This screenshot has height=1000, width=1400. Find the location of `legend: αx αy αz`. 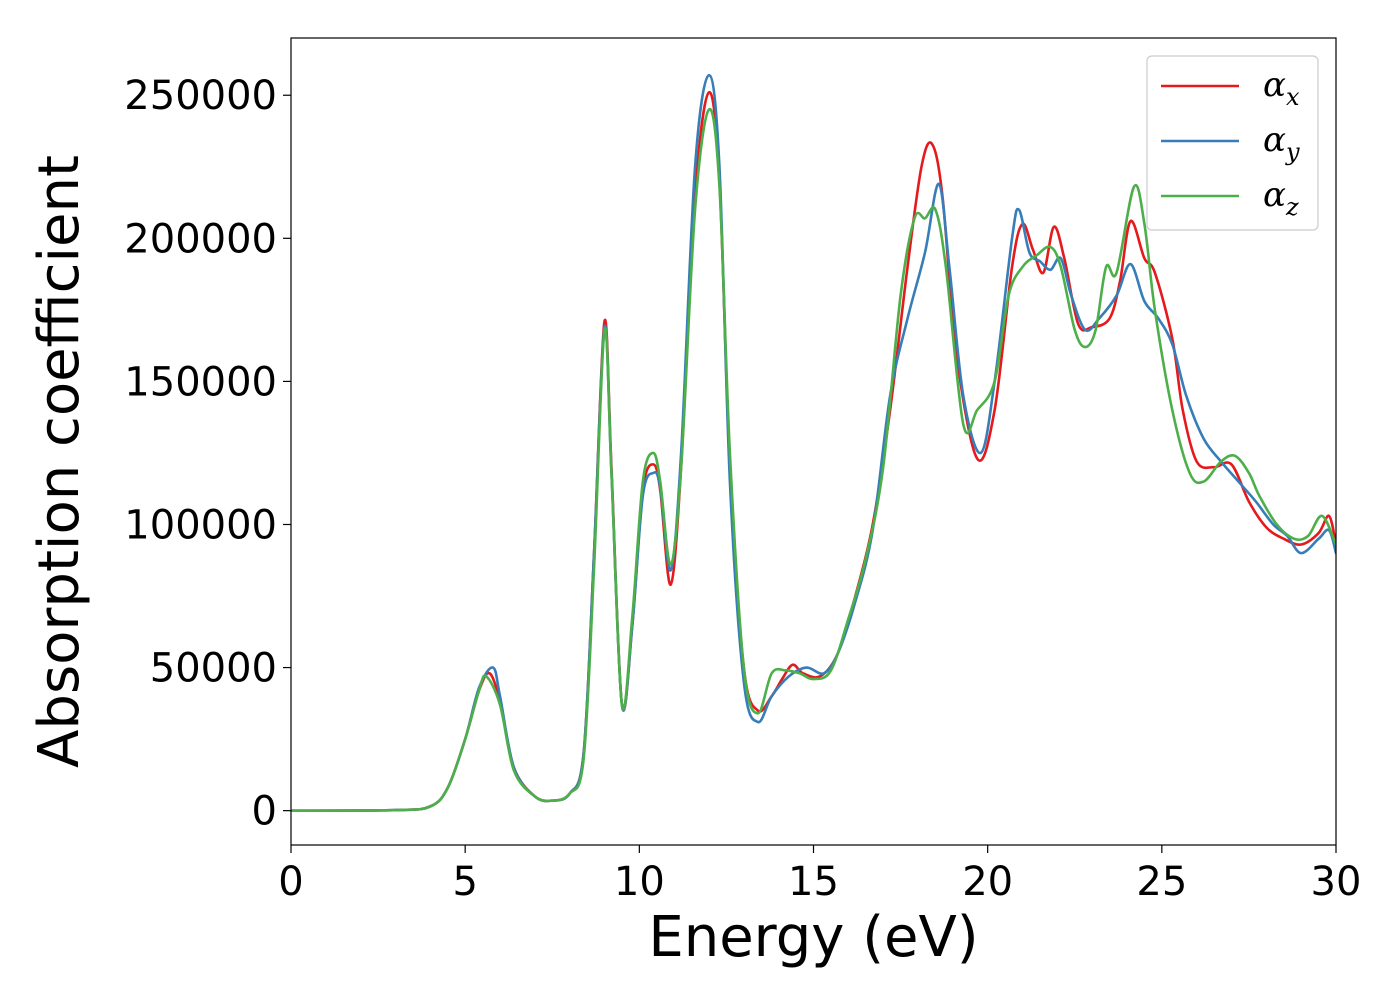

legend: αx αy αz is located at coordinates (1232, 143).